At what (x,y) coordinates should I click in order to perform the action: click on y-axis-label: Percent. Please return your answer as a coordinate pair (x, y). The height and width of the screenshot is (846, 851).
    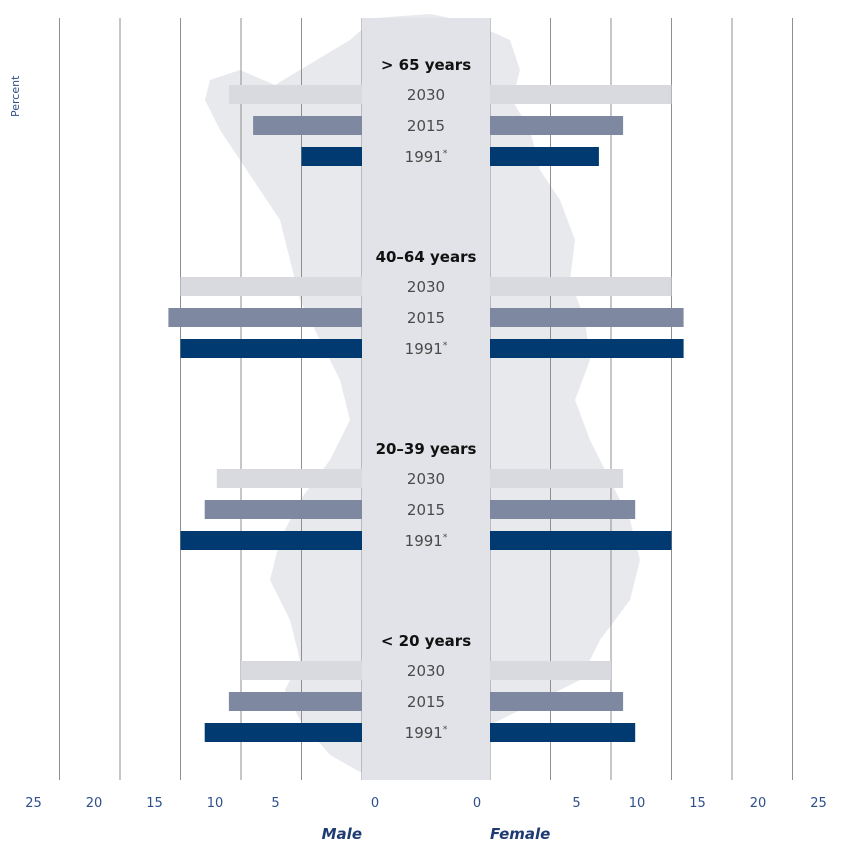
    Looking at the image, I should click on (15, 96).